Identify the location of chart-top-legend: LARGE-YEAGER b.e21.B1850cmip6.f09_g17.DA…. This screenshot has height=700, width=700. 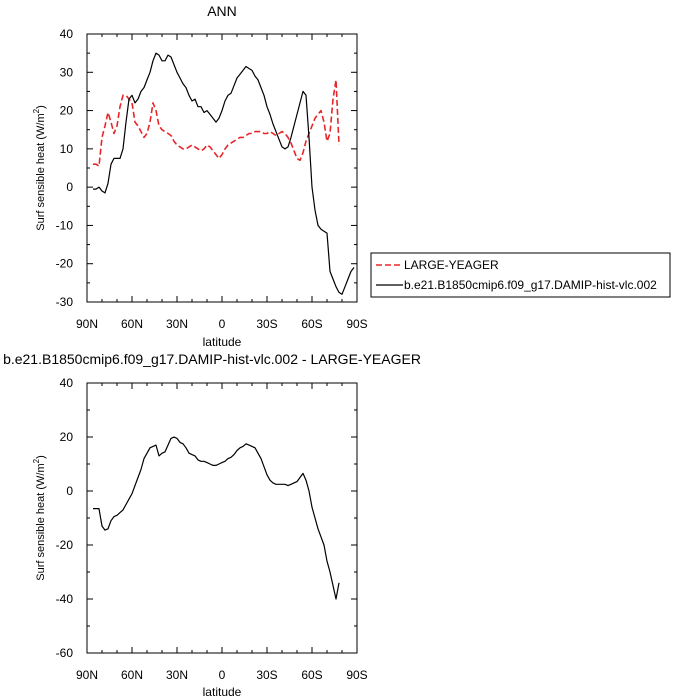
(520, 275).